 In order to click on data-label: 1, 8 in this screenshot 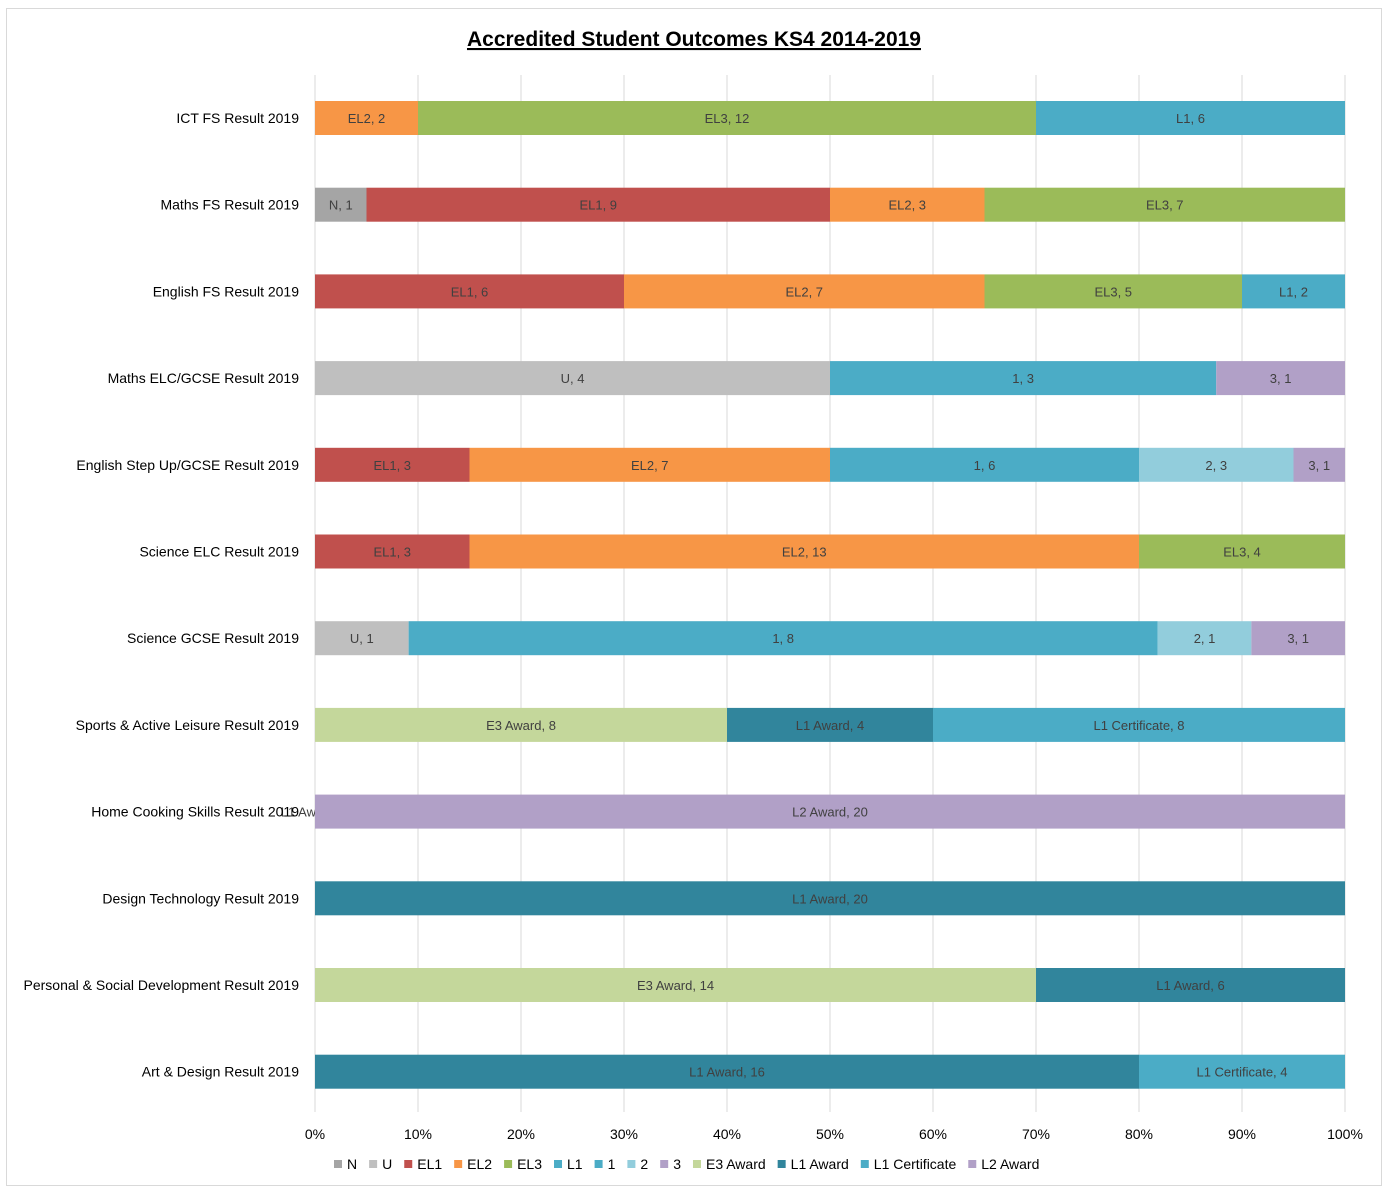, I will do `click(783, 638)`.